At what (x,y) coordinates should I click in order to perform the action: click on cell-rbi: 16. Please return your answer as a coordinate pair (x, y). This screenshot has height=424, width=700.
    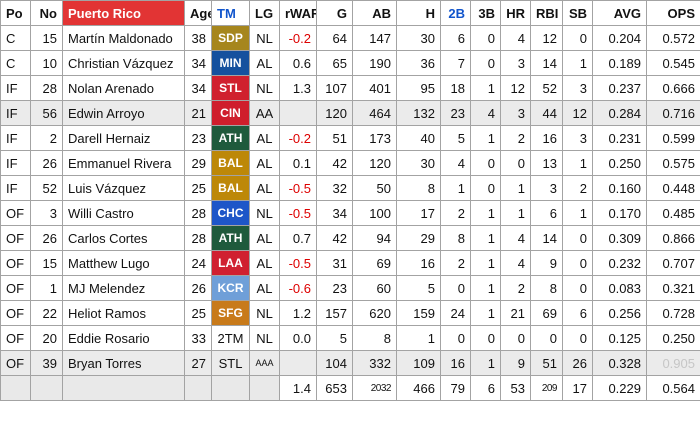
    Looking at the image, I should click on (546, 138).